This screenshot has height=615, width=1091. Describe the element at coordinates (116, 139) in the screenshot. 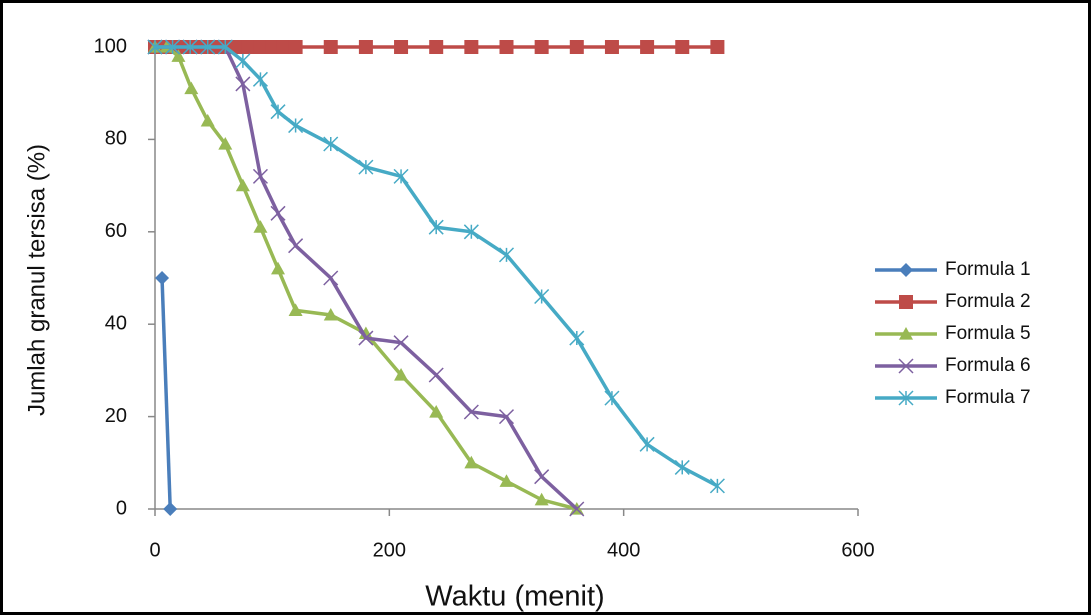

I see `y-tick-label: 80` at that location.